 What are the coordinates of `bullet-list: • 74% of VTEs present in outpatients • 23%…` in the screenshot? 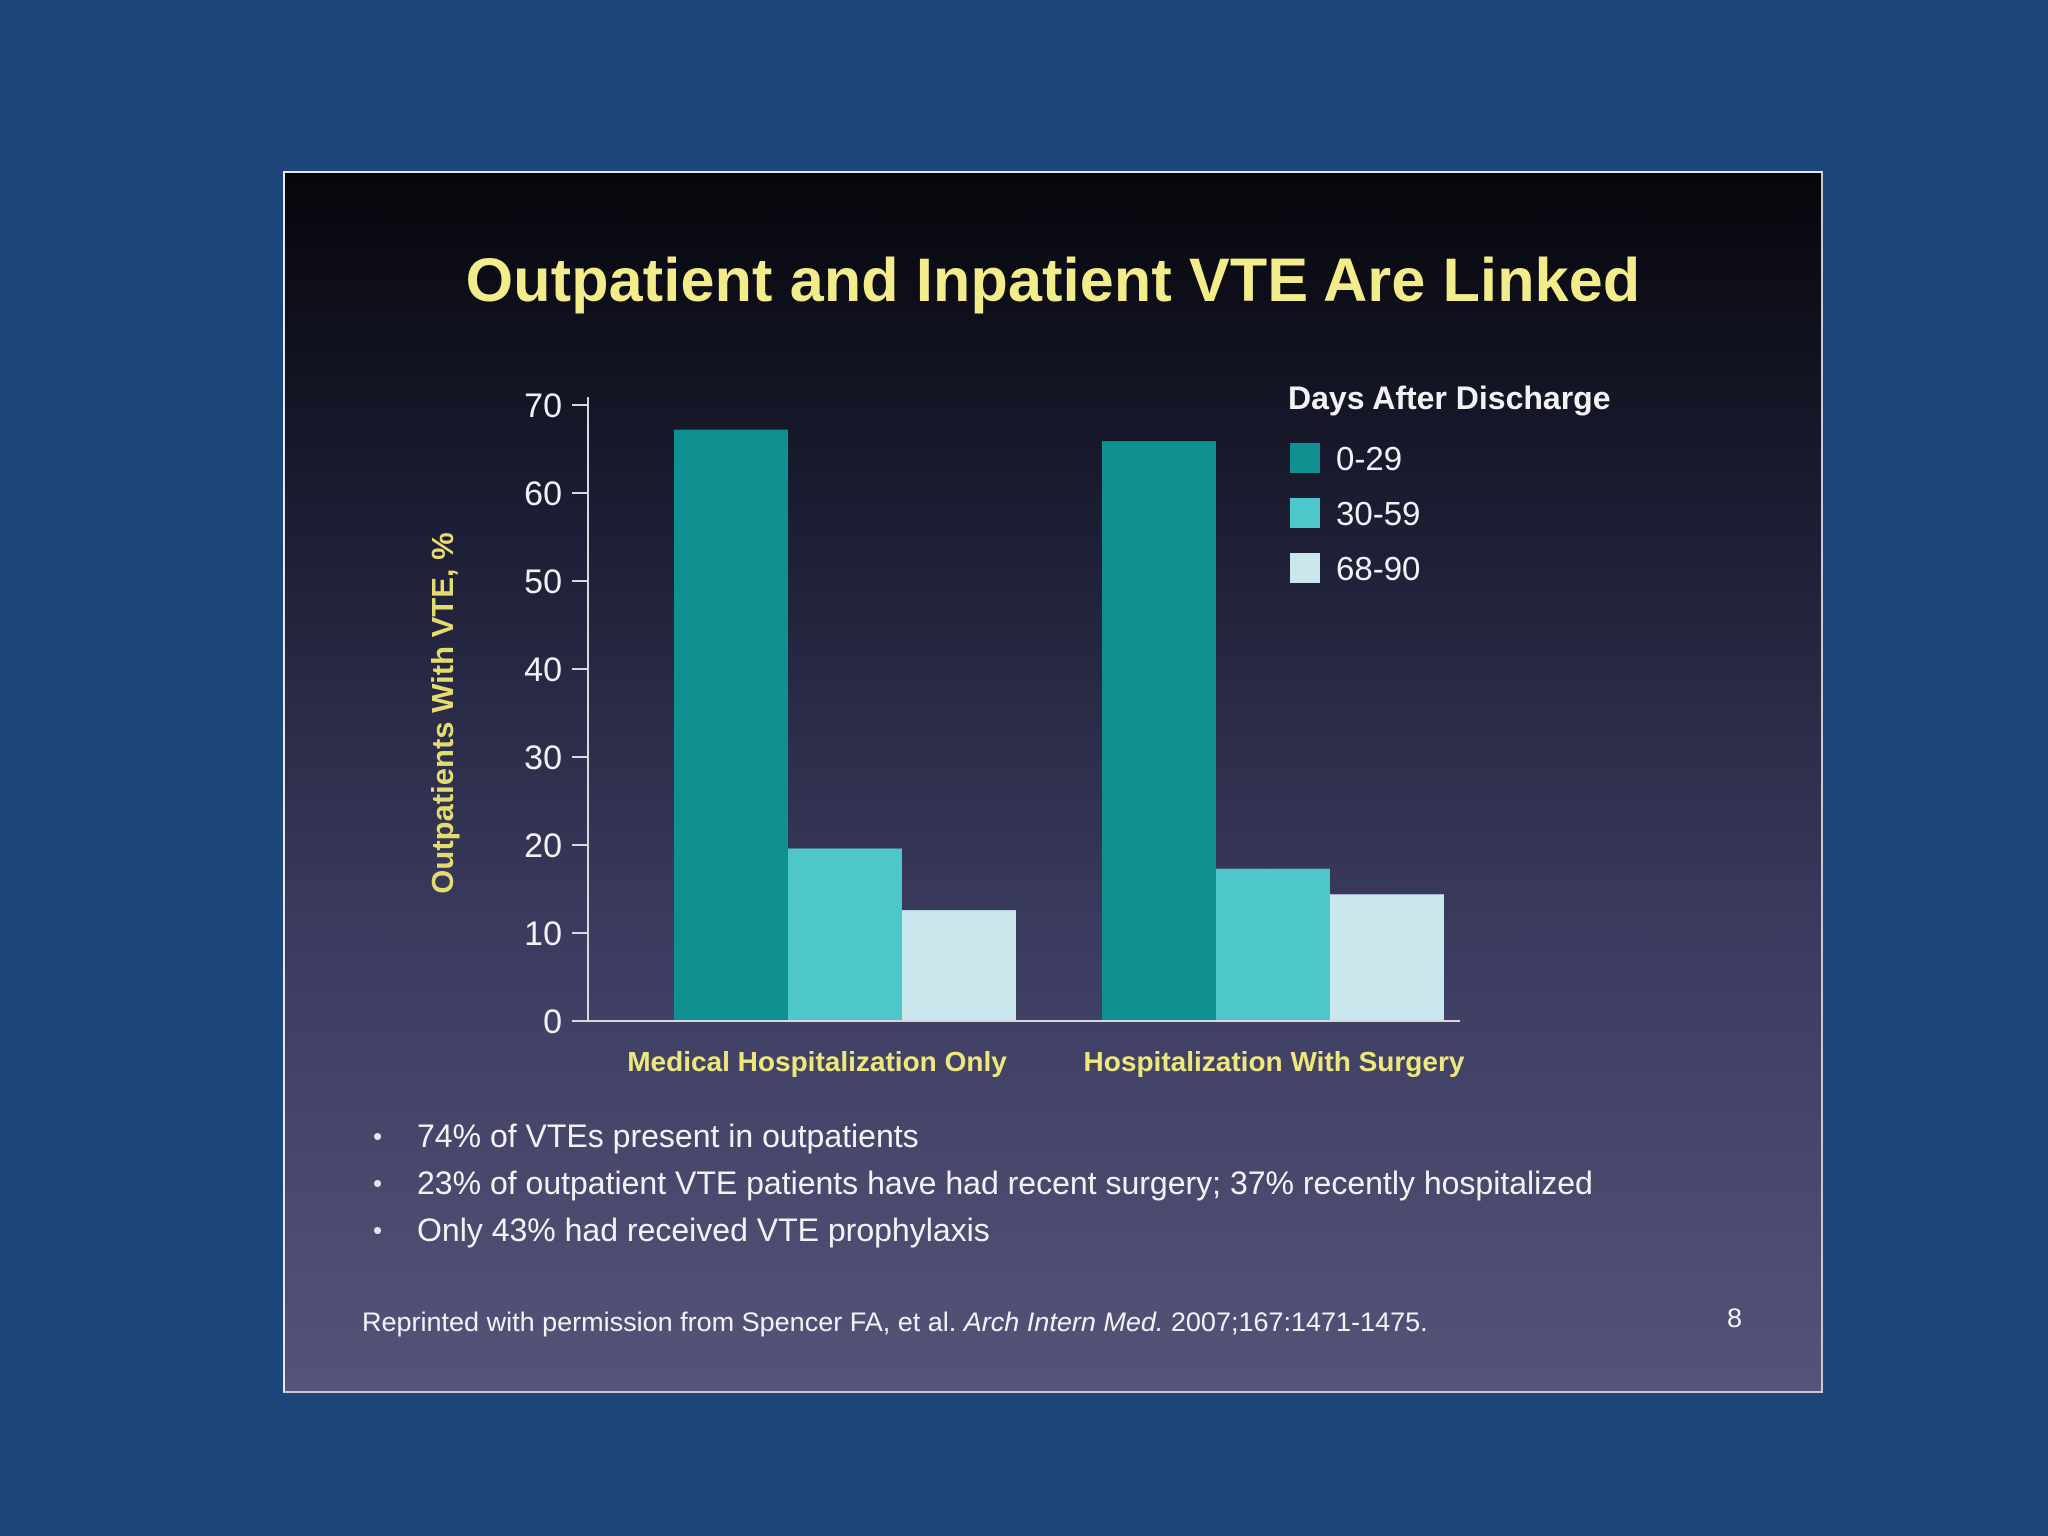 It's located at (983, 1183).